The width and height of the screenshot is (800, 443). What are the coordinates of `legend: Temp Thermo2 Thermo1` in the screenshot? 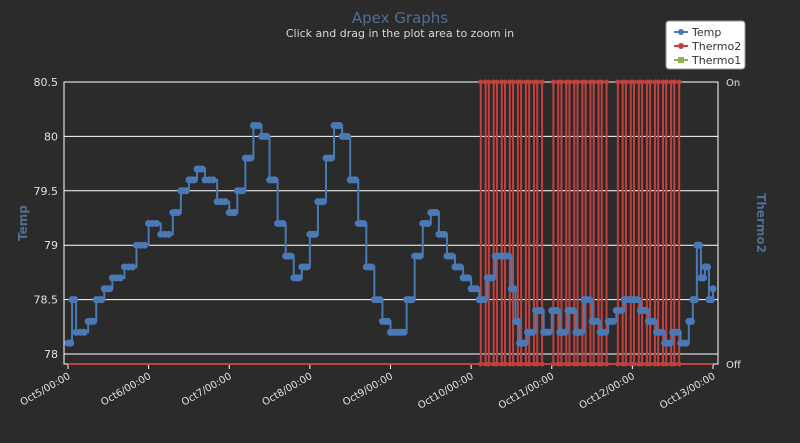 It's located at (705, 45).